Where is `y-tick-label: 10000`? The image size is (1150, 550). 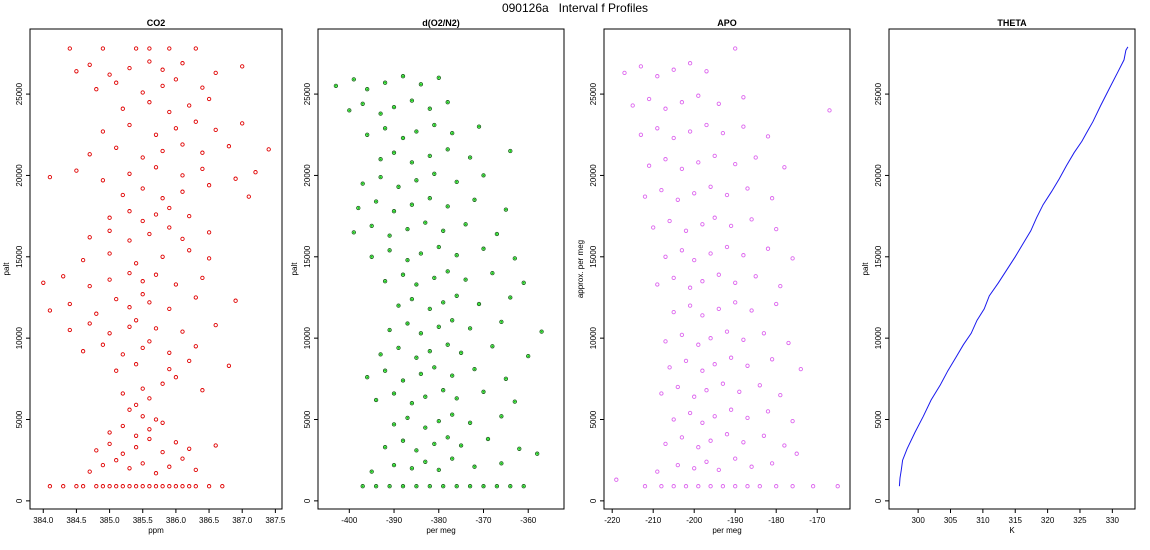 y-tick-label: 10000 is located at coordinates (307, 337).